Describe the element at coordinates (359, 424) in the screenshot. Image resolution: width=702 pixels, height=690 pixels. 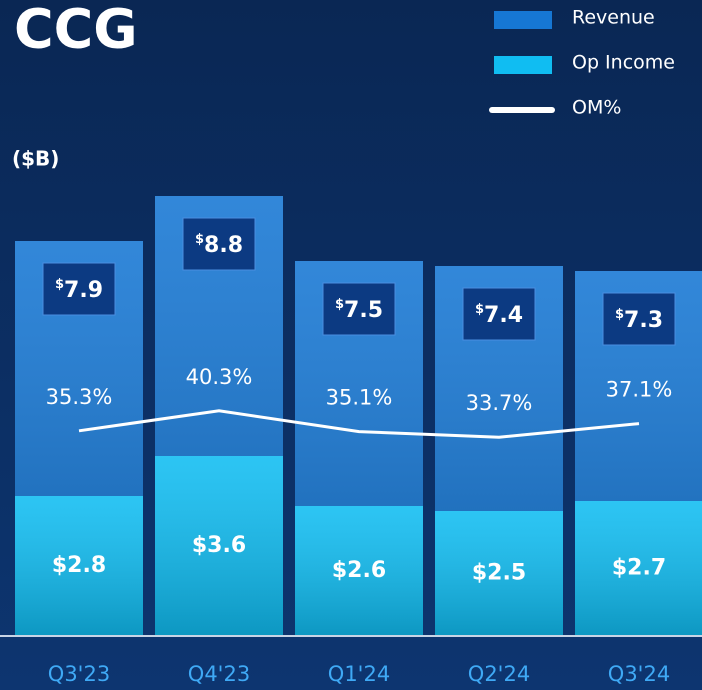
I see `line` at that location.